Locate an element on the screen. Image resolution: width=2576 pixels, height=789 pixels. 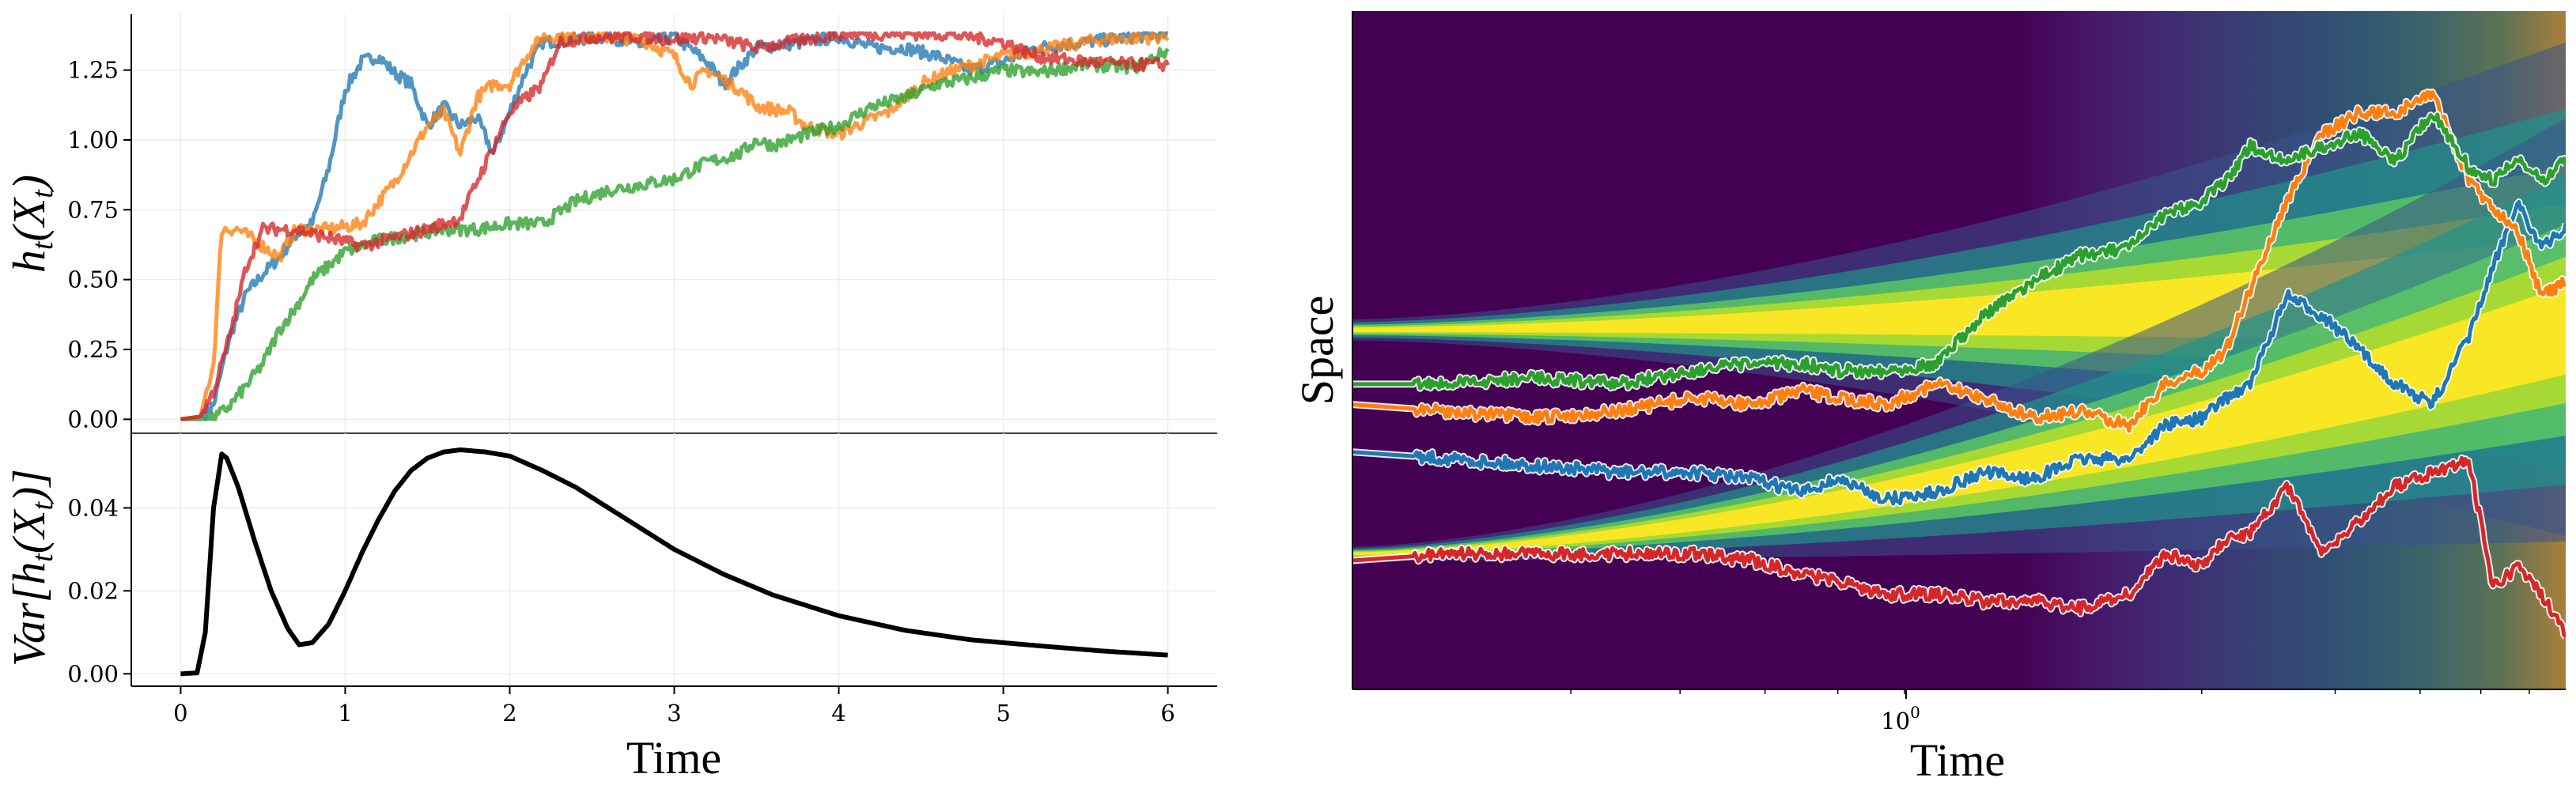
top-y-tick-label: 0.75 is located at coordinates (93, 209).